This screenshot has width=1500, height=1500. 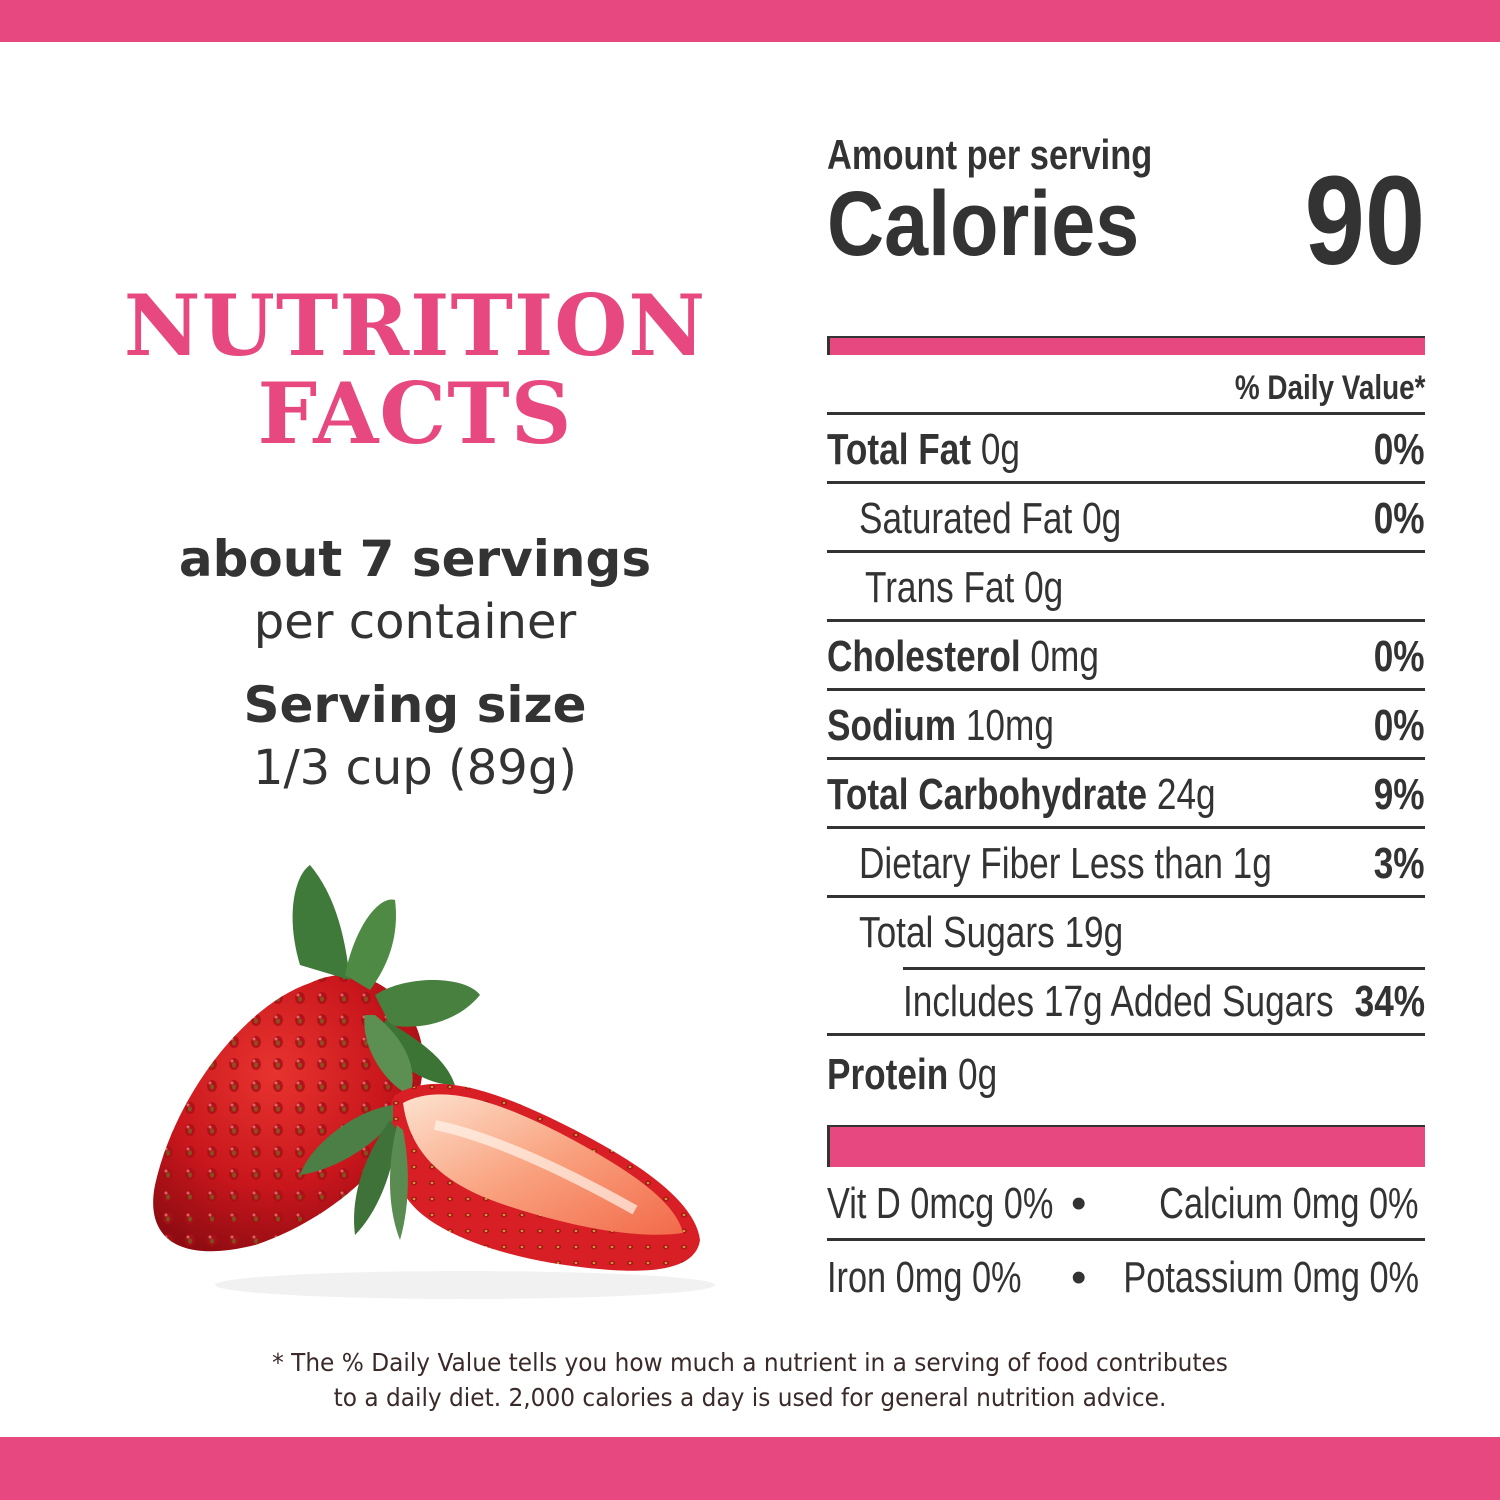 I want to click on thick-divider-vitamins, so click(x=1126, y=1146).